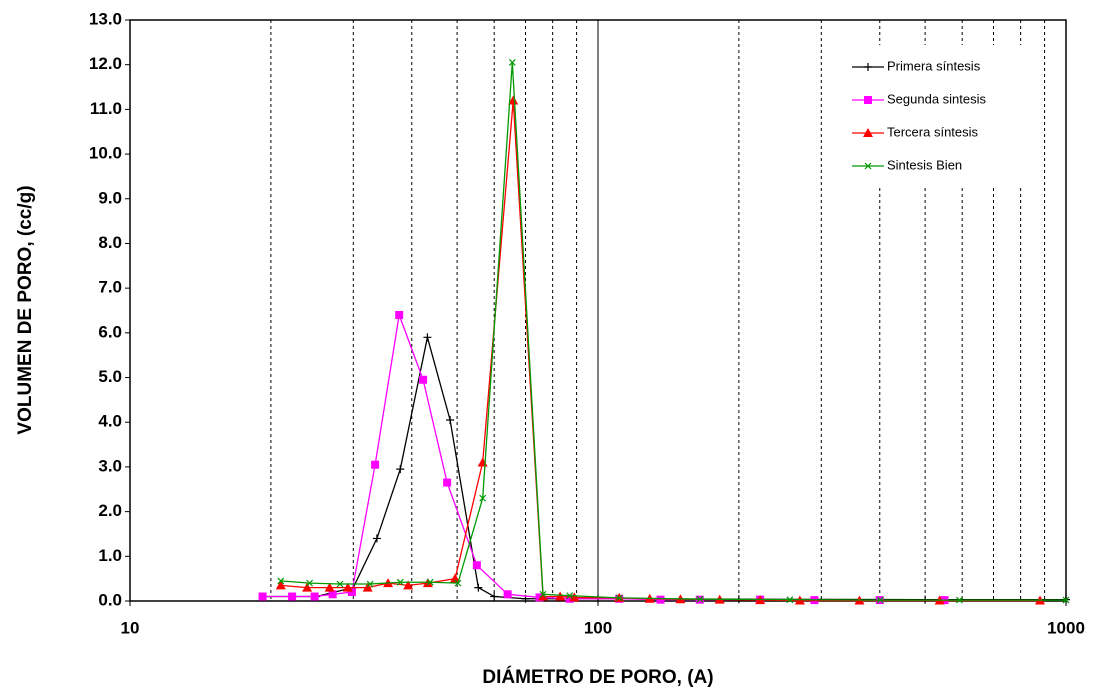  I want to click on y-tick-label: 5.0, so click(110, 376).